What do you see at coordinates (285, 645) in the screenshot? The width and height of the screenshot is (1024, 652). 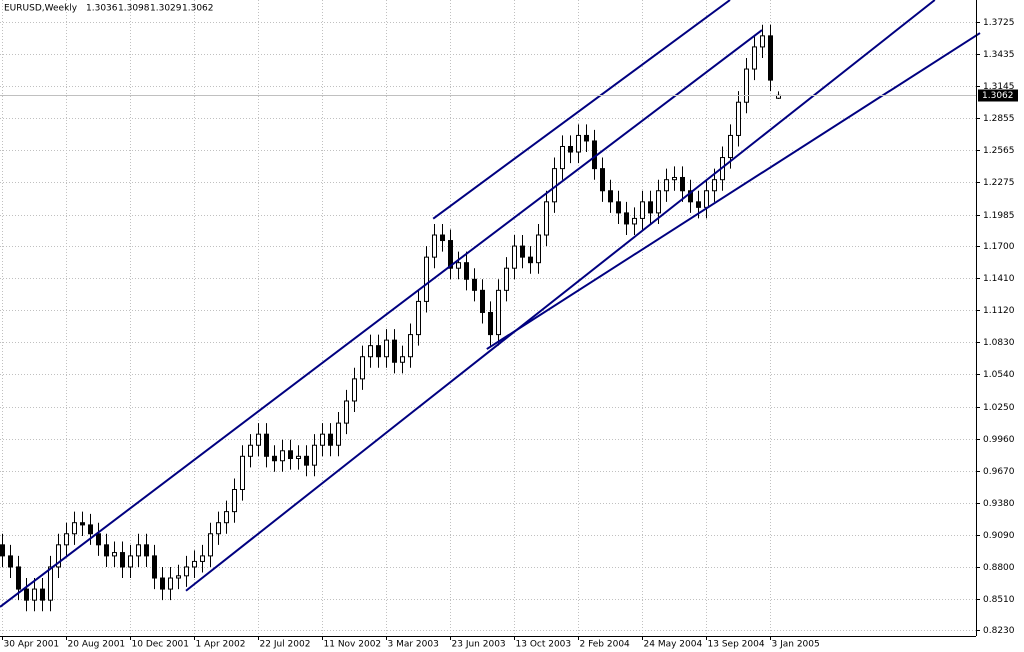 I see `x-tick-label: 22 Jul 2002` at bounding box center [285, 645].